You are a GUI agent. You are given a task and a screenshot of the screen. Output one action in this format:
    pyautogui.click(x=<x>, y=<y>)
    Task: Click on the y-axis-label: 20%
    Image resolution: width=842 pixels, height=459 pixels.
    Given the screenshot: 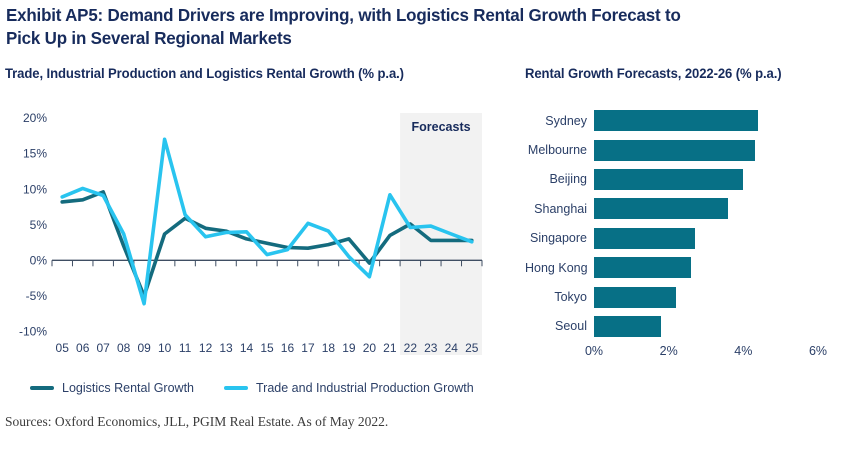 What is the action you would take?
    pyautogui.click(x=35, y=118)
    